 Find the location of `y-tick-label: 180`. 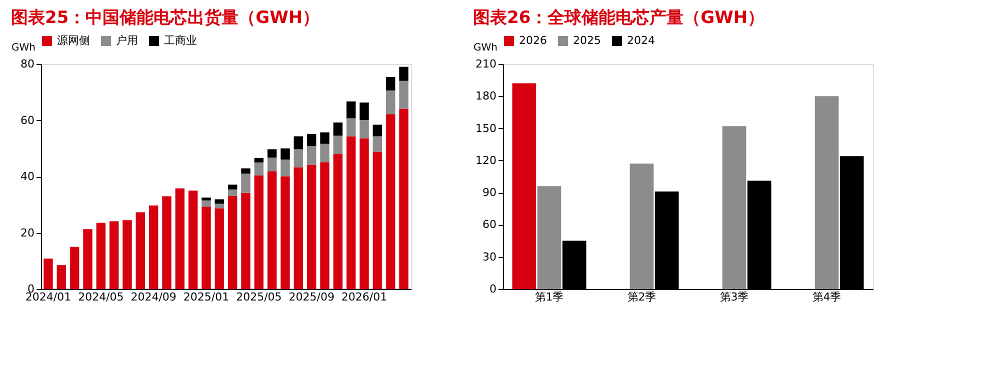

y-tick-label: 180 is located at coordinates (486, 96).